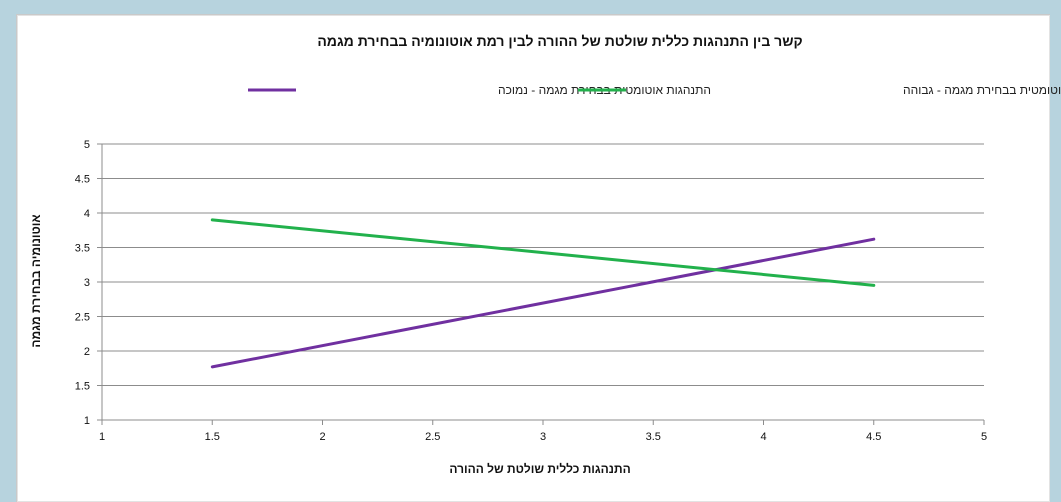 This screenshot has width=1061, height=502. I want to click on y-tick-label: 4, so click(87, 214).